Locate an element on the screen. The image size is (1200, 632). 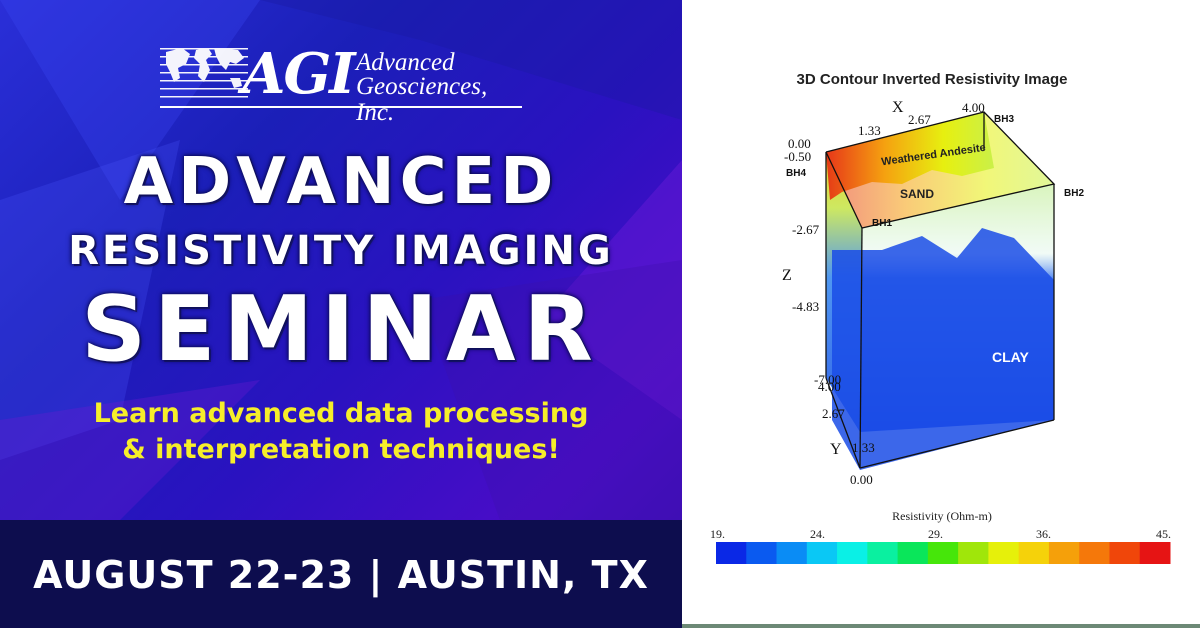
headline-line1: ADVANCED is located at coordinates (341, 182).